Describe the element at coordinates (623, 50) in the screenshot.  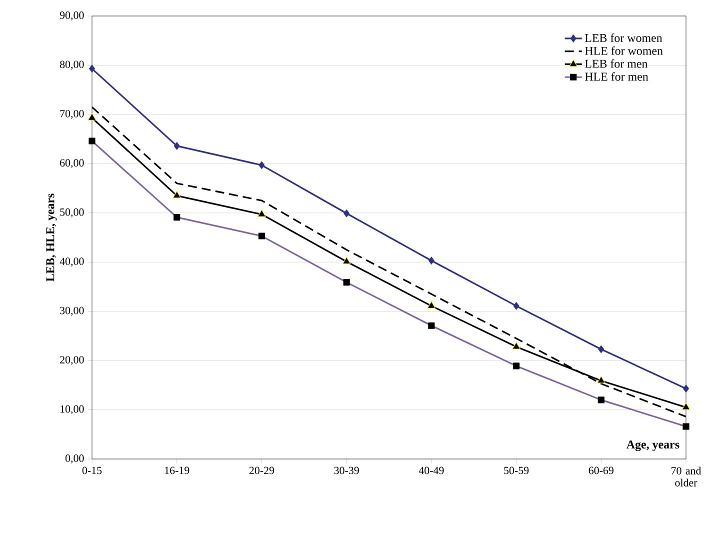
I see `legend-label: HLE for women` at that location.